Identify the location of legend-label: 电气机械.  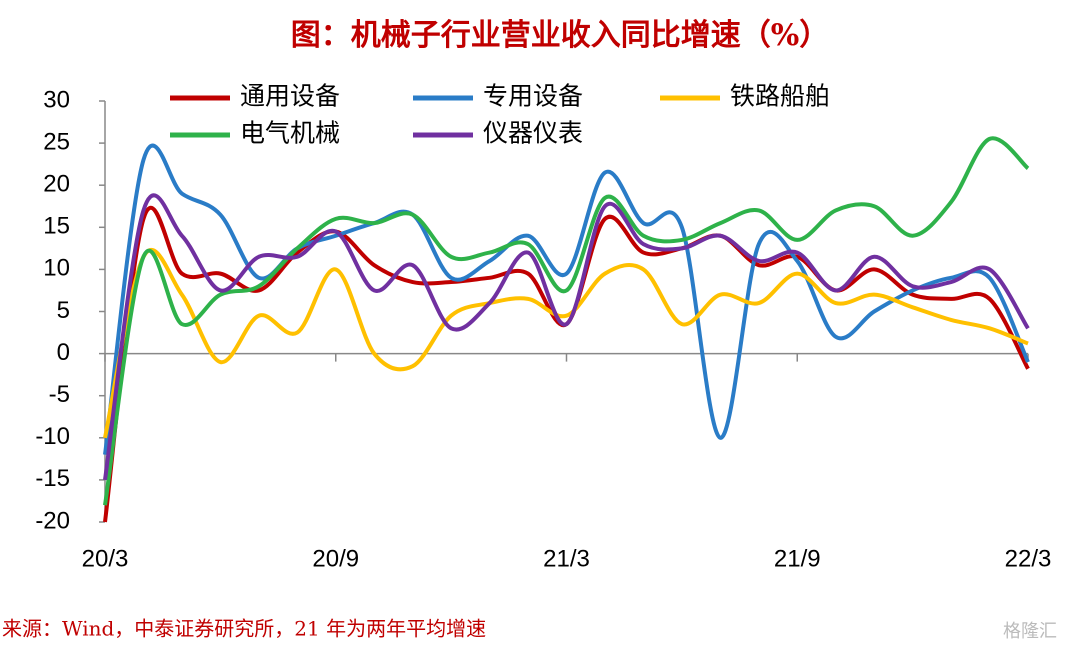
(290, 133).